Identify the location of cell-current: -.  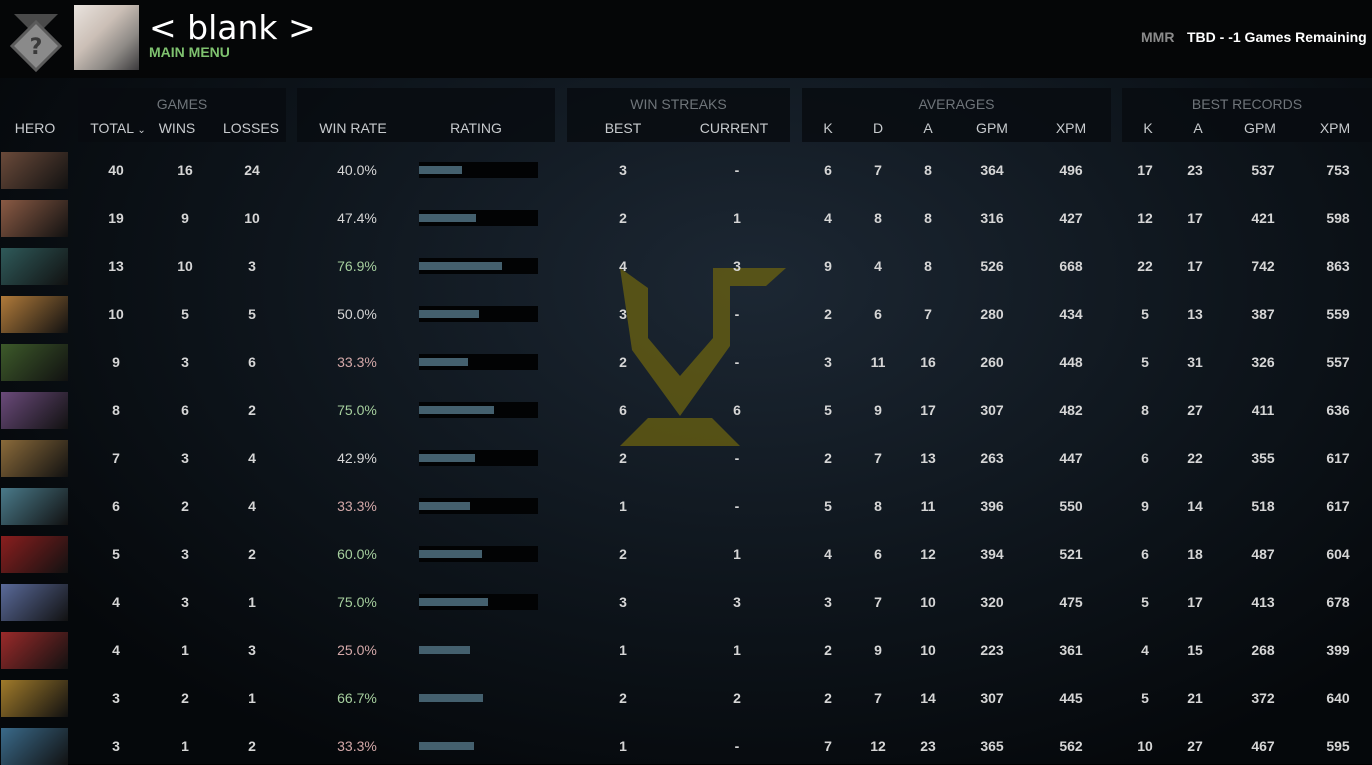
(737, 458).